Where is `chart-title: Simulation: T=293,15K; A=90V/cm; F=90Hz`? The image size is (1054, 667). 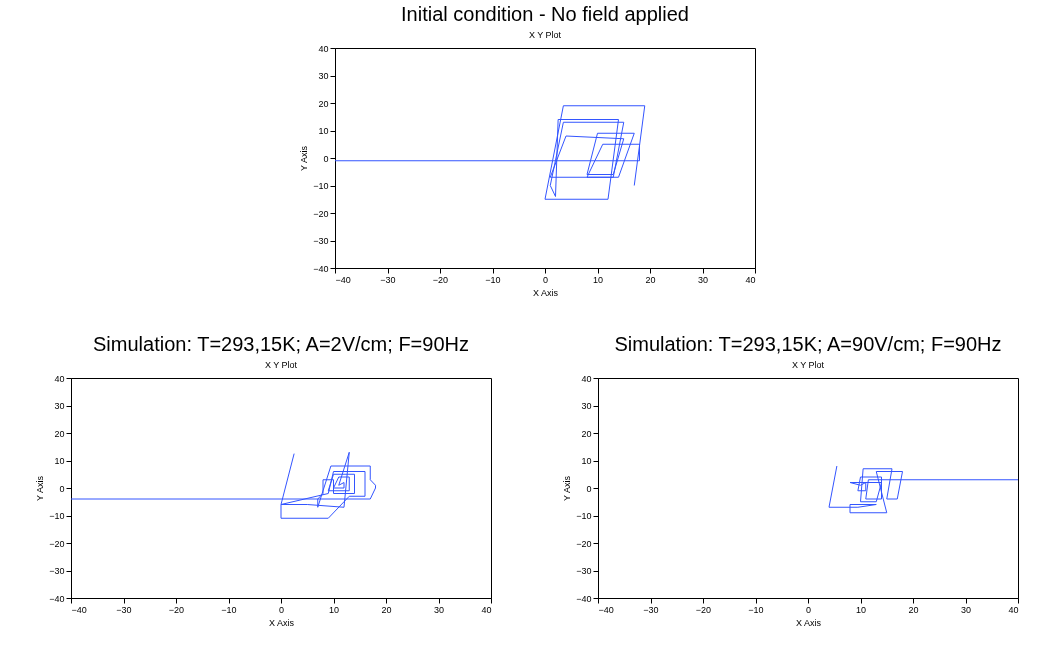 chart-title: Simulation: T=293,15K; A=90V/cm; F=90Hz is located at coordinates (808, 344).